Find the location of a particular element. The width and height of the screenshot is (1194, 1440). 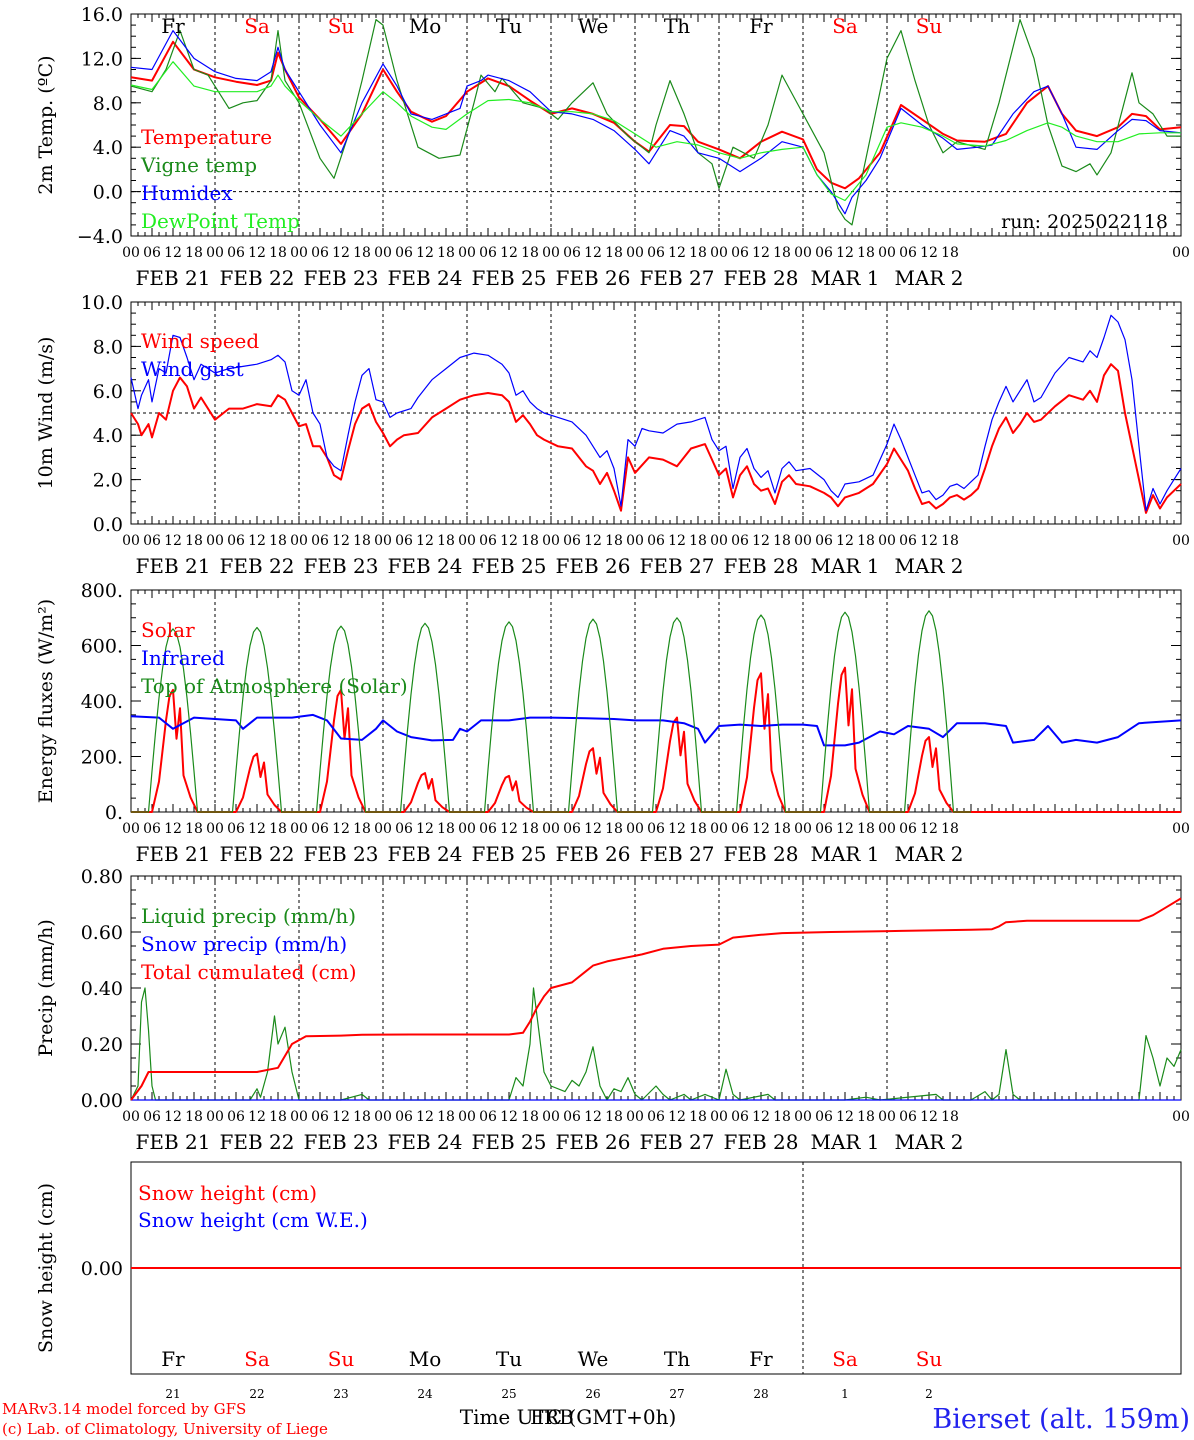

x-date-label: FEB 24 is located at coordinates (425, 854).